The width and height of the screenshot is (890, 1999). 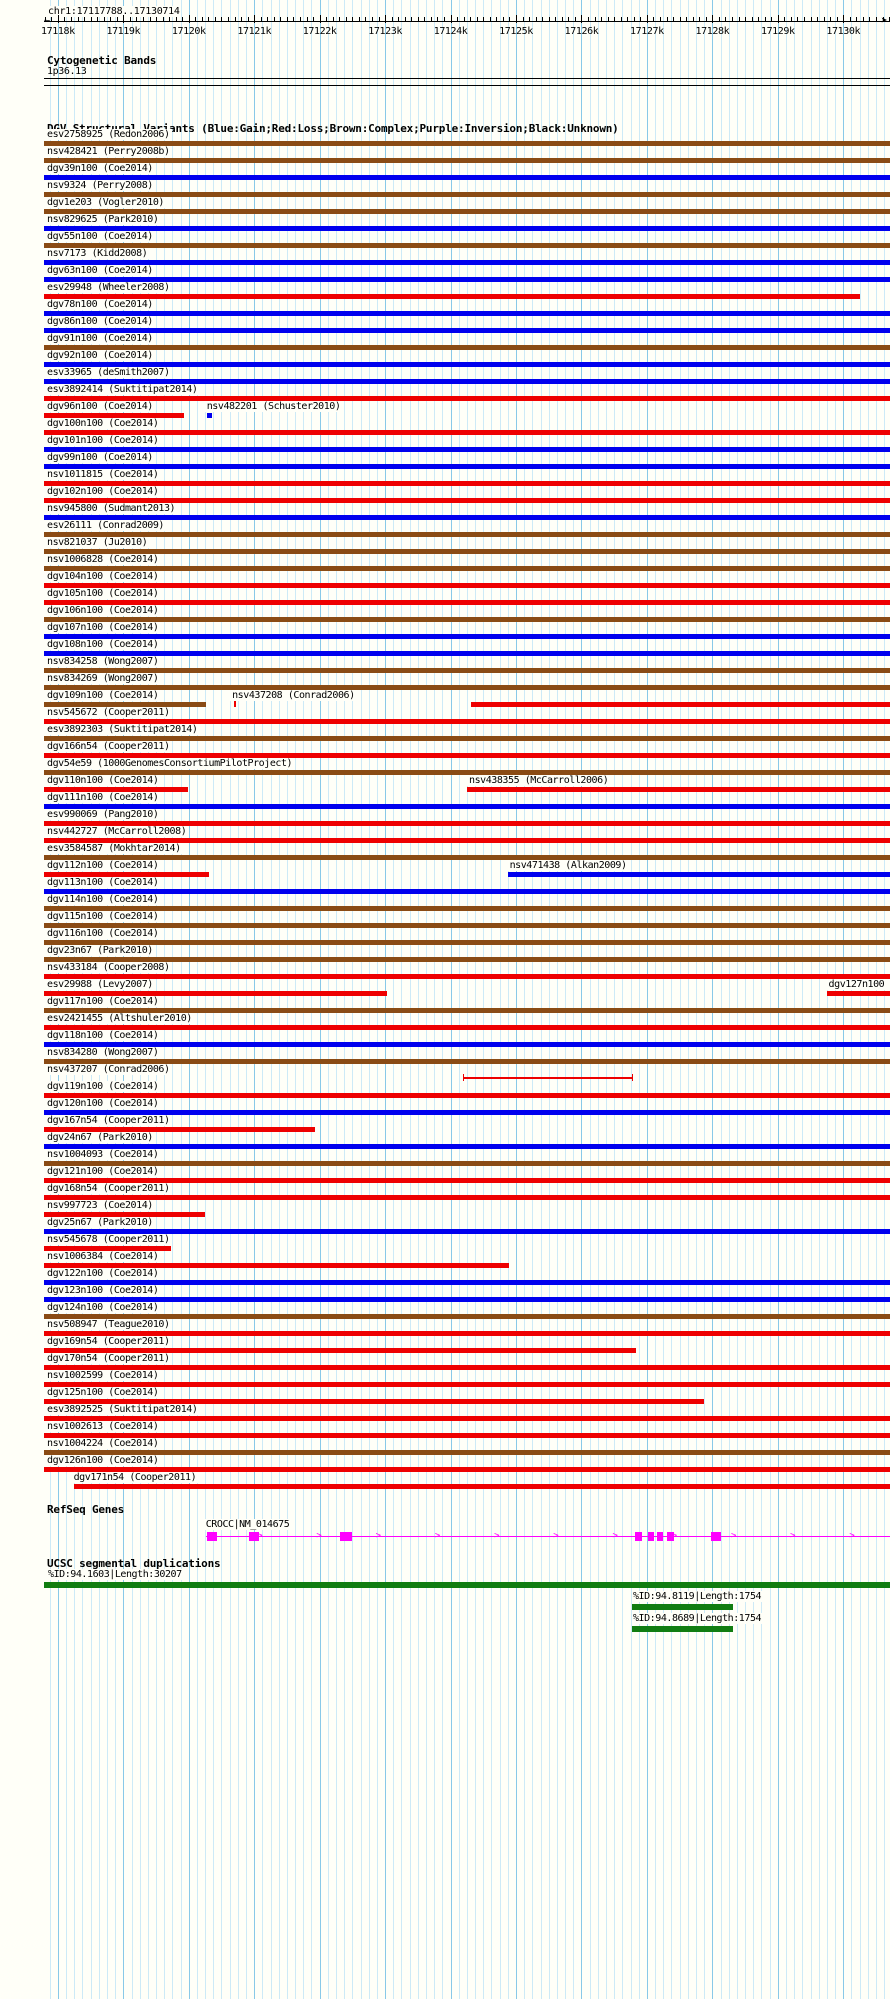 What do you see at coordinates (101, 236) in the screenshot?
I see `variant-label: dgv55n100 (Coe2014)` at bounding box center [101, 236].